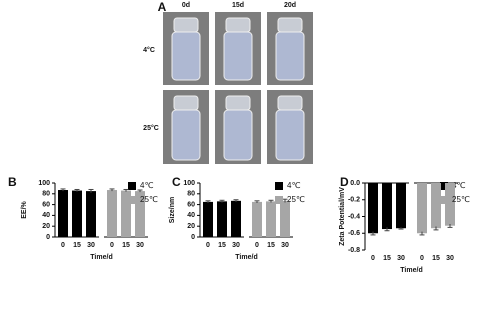 This screenshot has height=314, width=500. I want to click on y-tick-label: 0.0, so click(355, 183).